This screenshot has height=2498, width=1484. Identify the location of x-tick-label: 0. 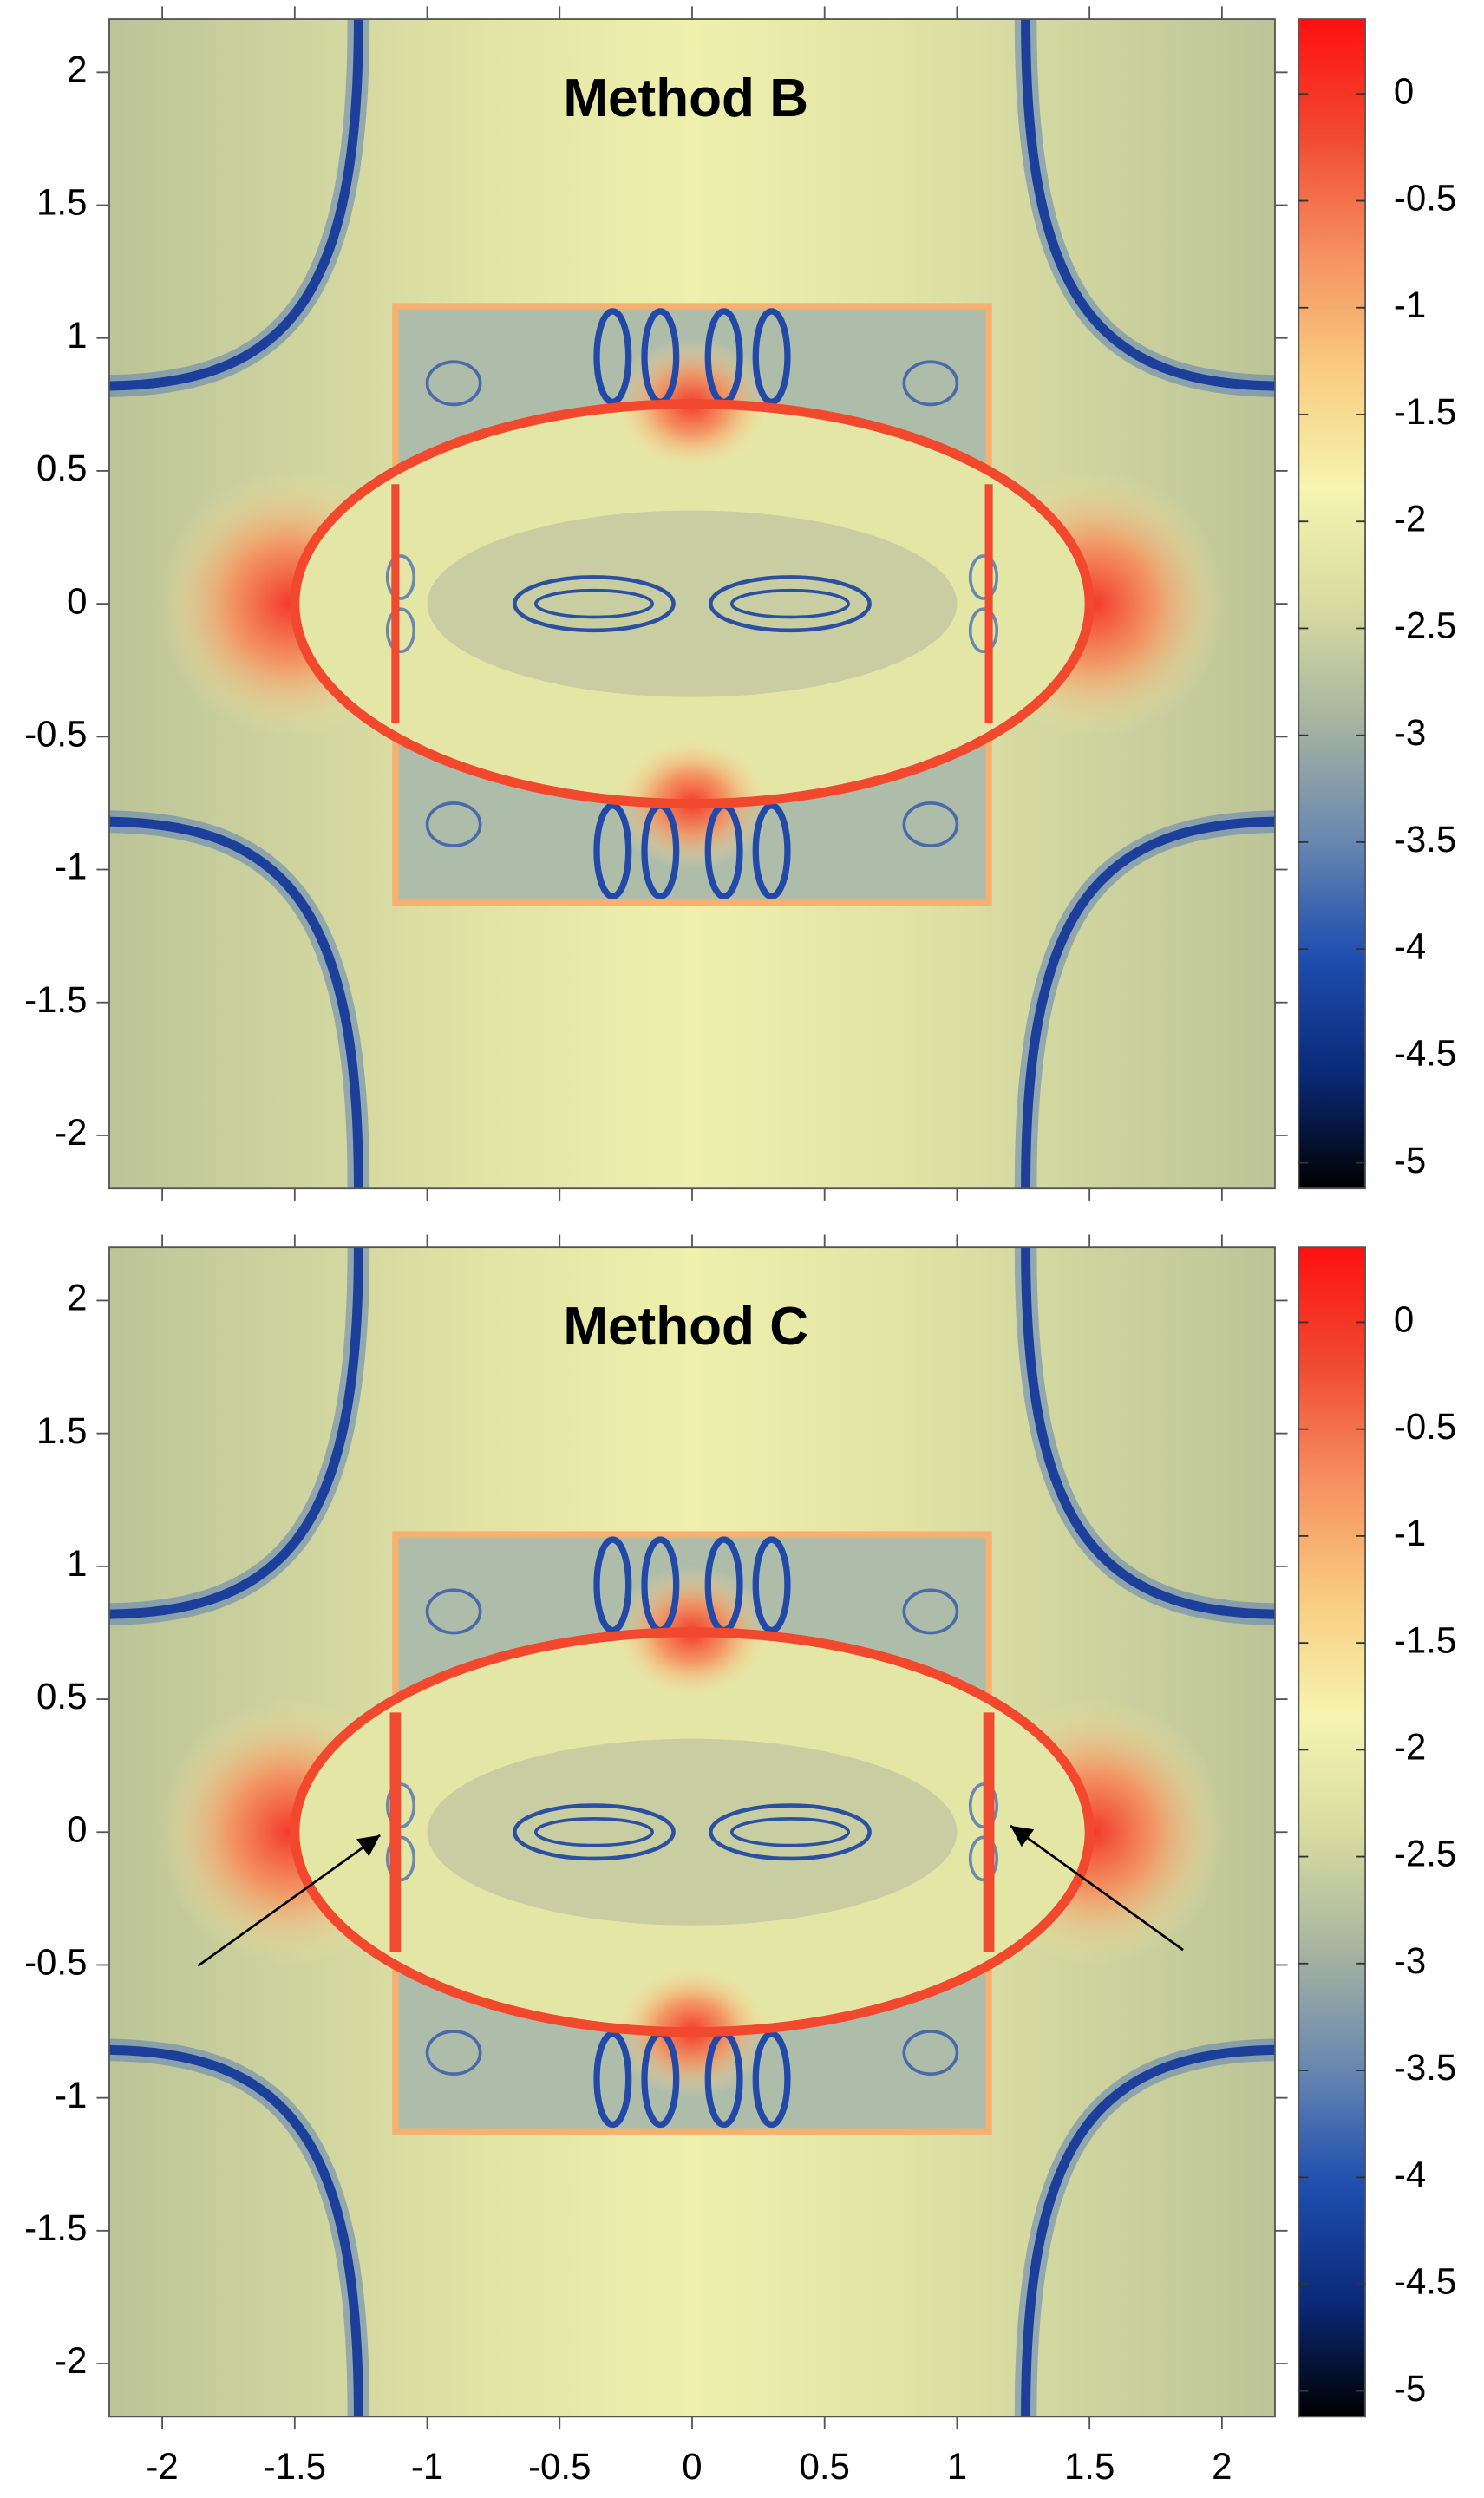
(692, 2466).